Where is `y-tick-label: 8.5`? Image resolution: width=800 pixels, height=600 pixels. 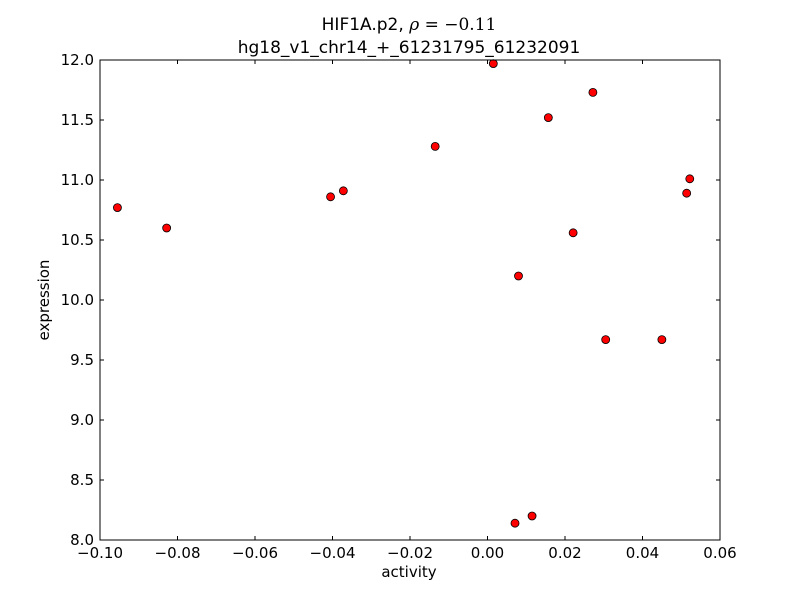 y-tick-label: 8.5 is located at coordinates (82, 480).